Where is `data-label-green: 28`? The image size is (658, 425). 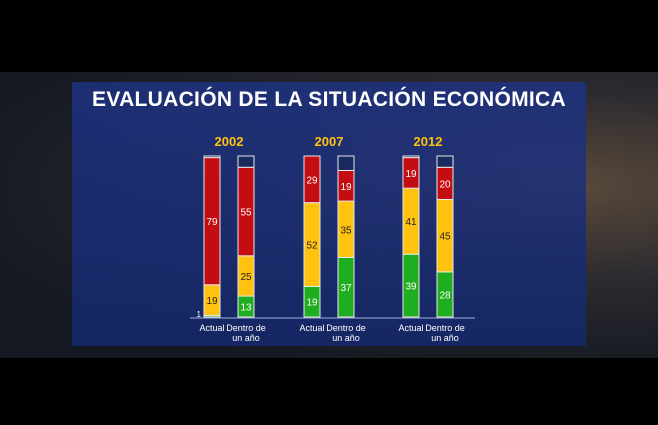 data-label-green: 28 is located at coordinates (445, 295).